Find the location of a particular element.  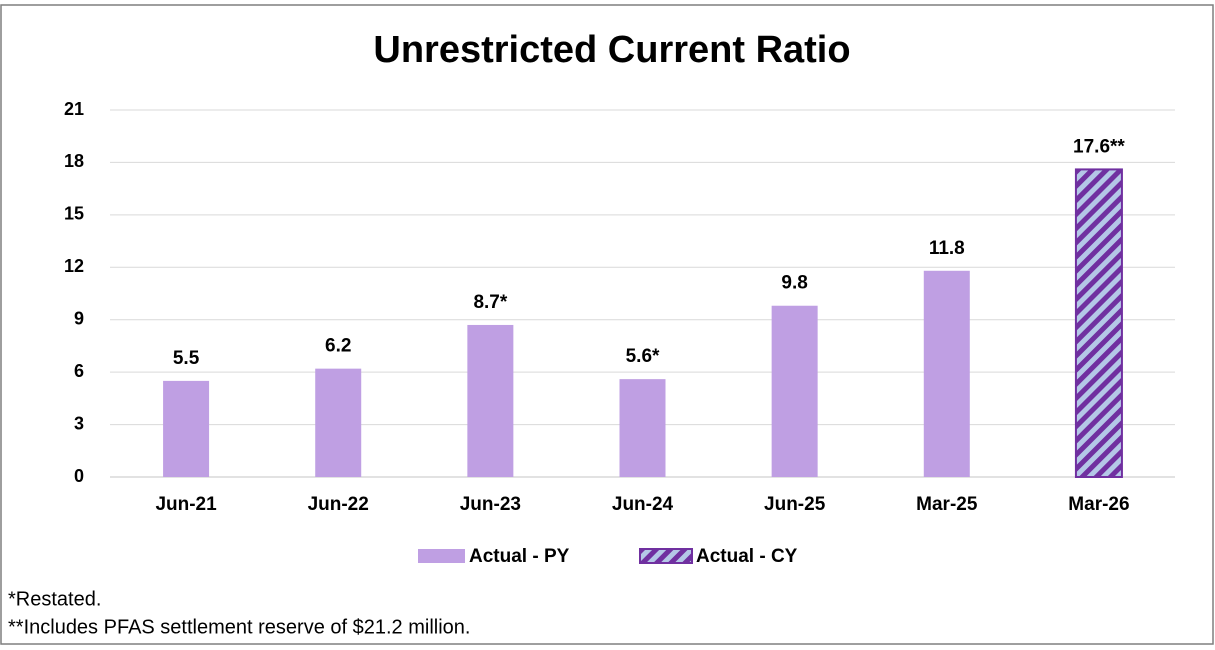

data-label: 8.7* is located at coordinates (490, 302).